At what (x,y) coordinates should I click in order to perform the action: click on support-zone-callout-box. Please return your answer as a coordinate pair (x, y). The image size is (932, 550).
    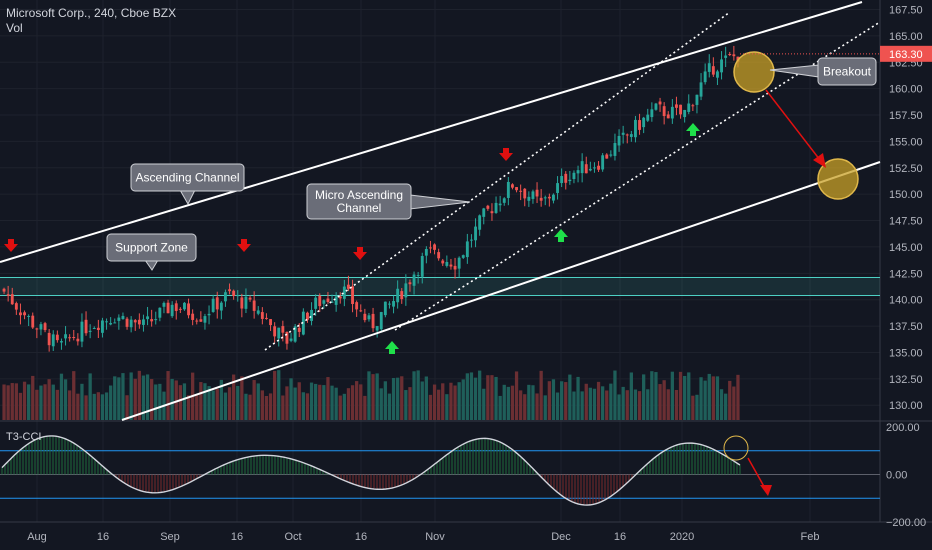
    Looking at the image, I should click on (151, 247).